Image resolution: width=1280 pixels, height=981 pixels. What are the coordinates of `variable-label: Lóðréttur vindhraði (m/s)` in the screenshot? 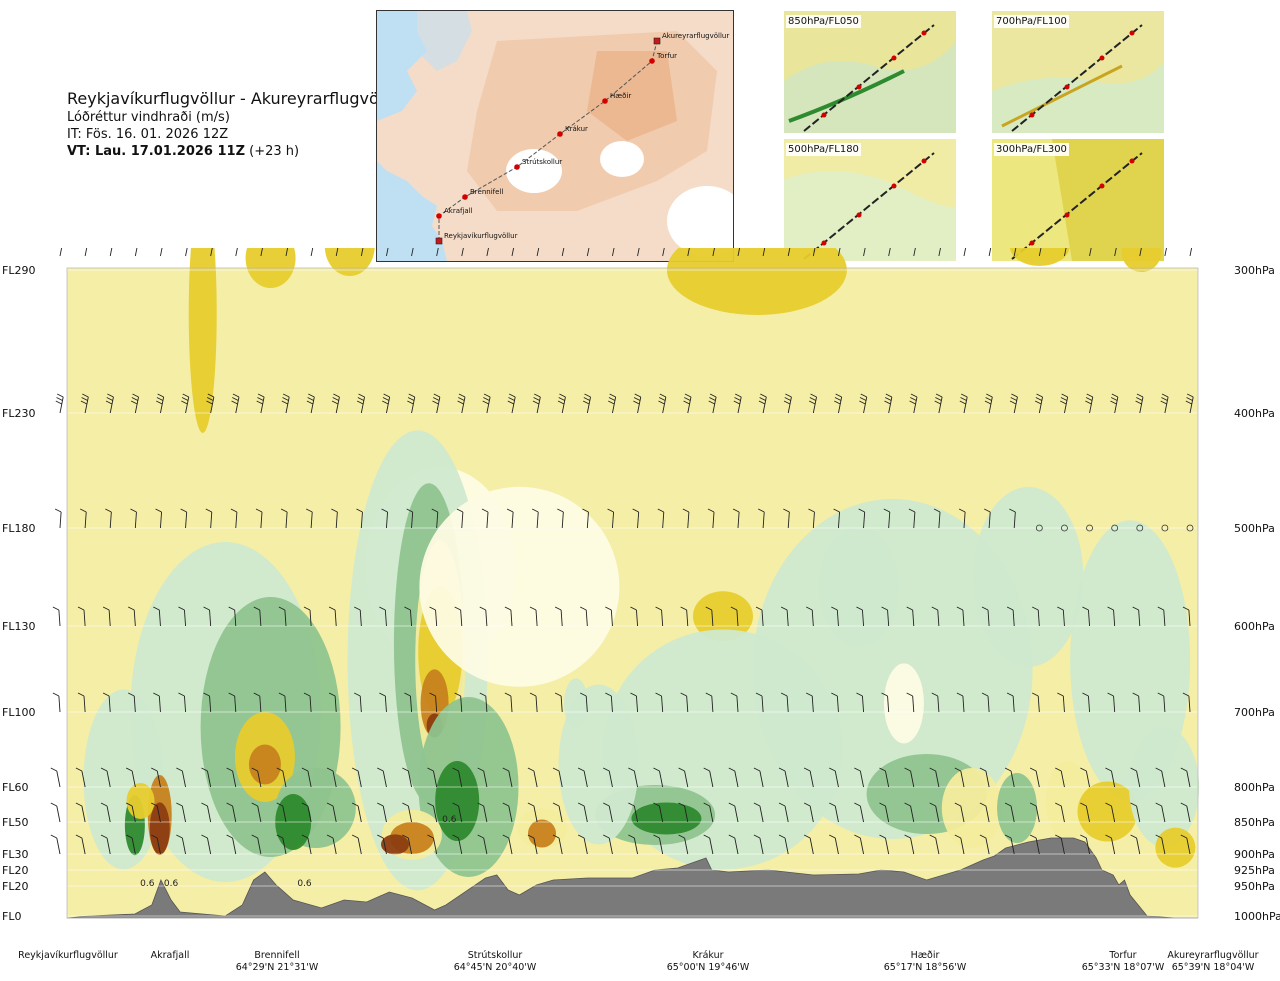 It's located at (148, 117).